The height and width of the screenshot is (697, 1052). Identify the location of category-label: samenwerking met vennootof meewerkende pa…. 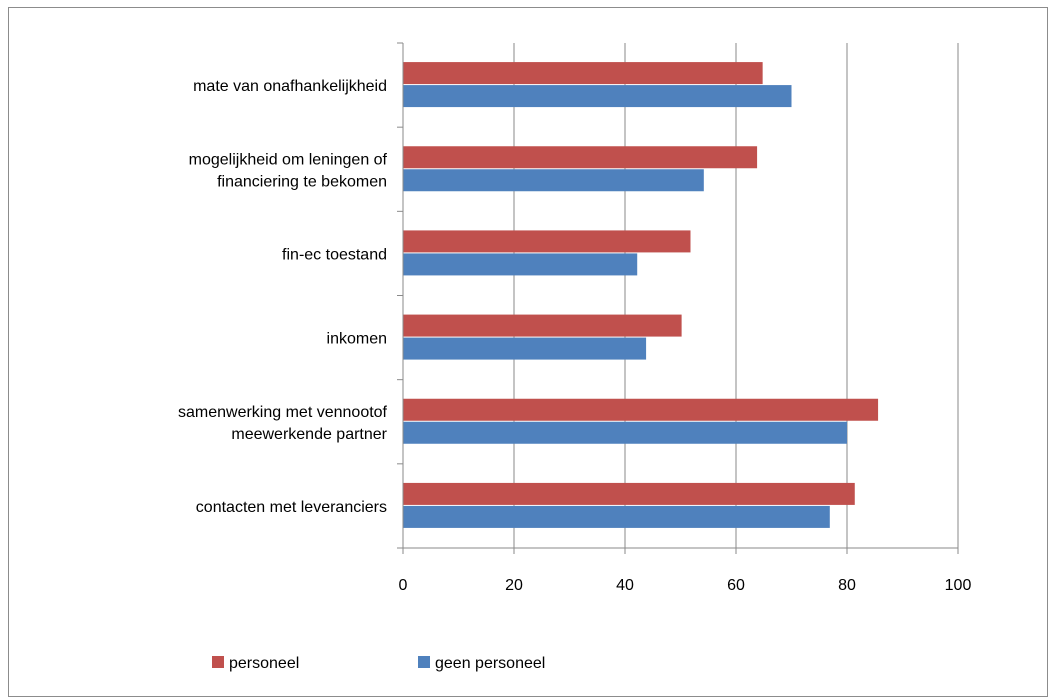
(283, 423).